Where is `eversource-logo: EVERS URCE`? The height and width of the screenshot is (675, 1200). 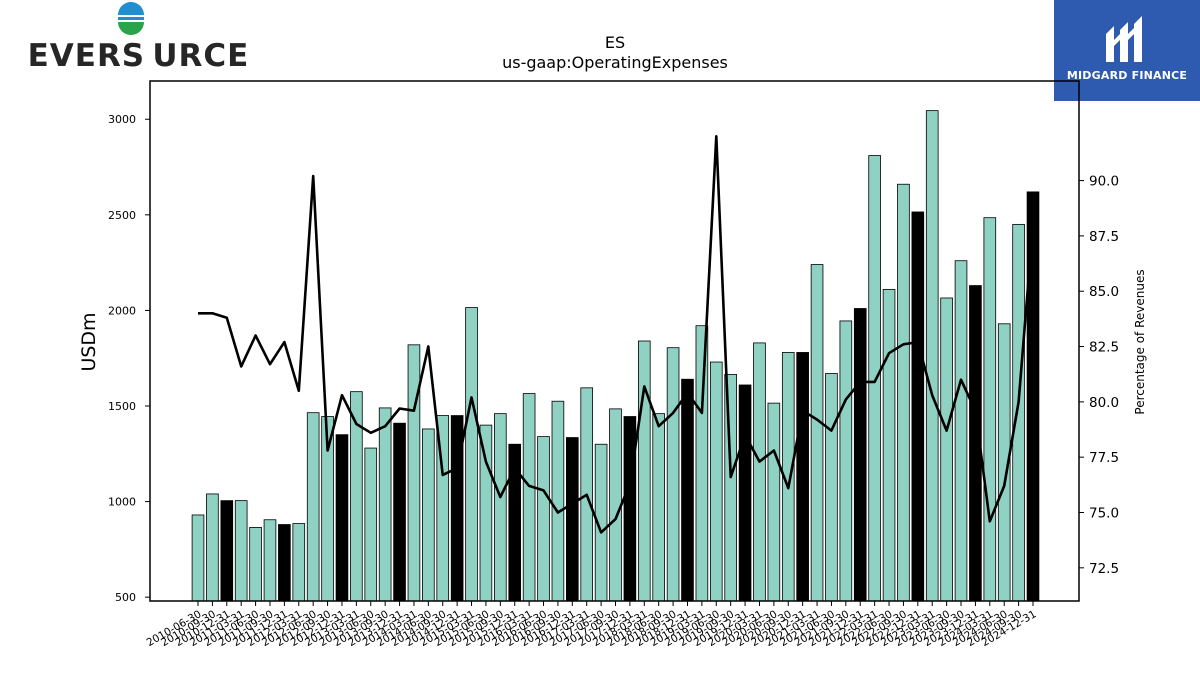
eversource-logo: EVERS URCE is located at coordinates (126, 38).